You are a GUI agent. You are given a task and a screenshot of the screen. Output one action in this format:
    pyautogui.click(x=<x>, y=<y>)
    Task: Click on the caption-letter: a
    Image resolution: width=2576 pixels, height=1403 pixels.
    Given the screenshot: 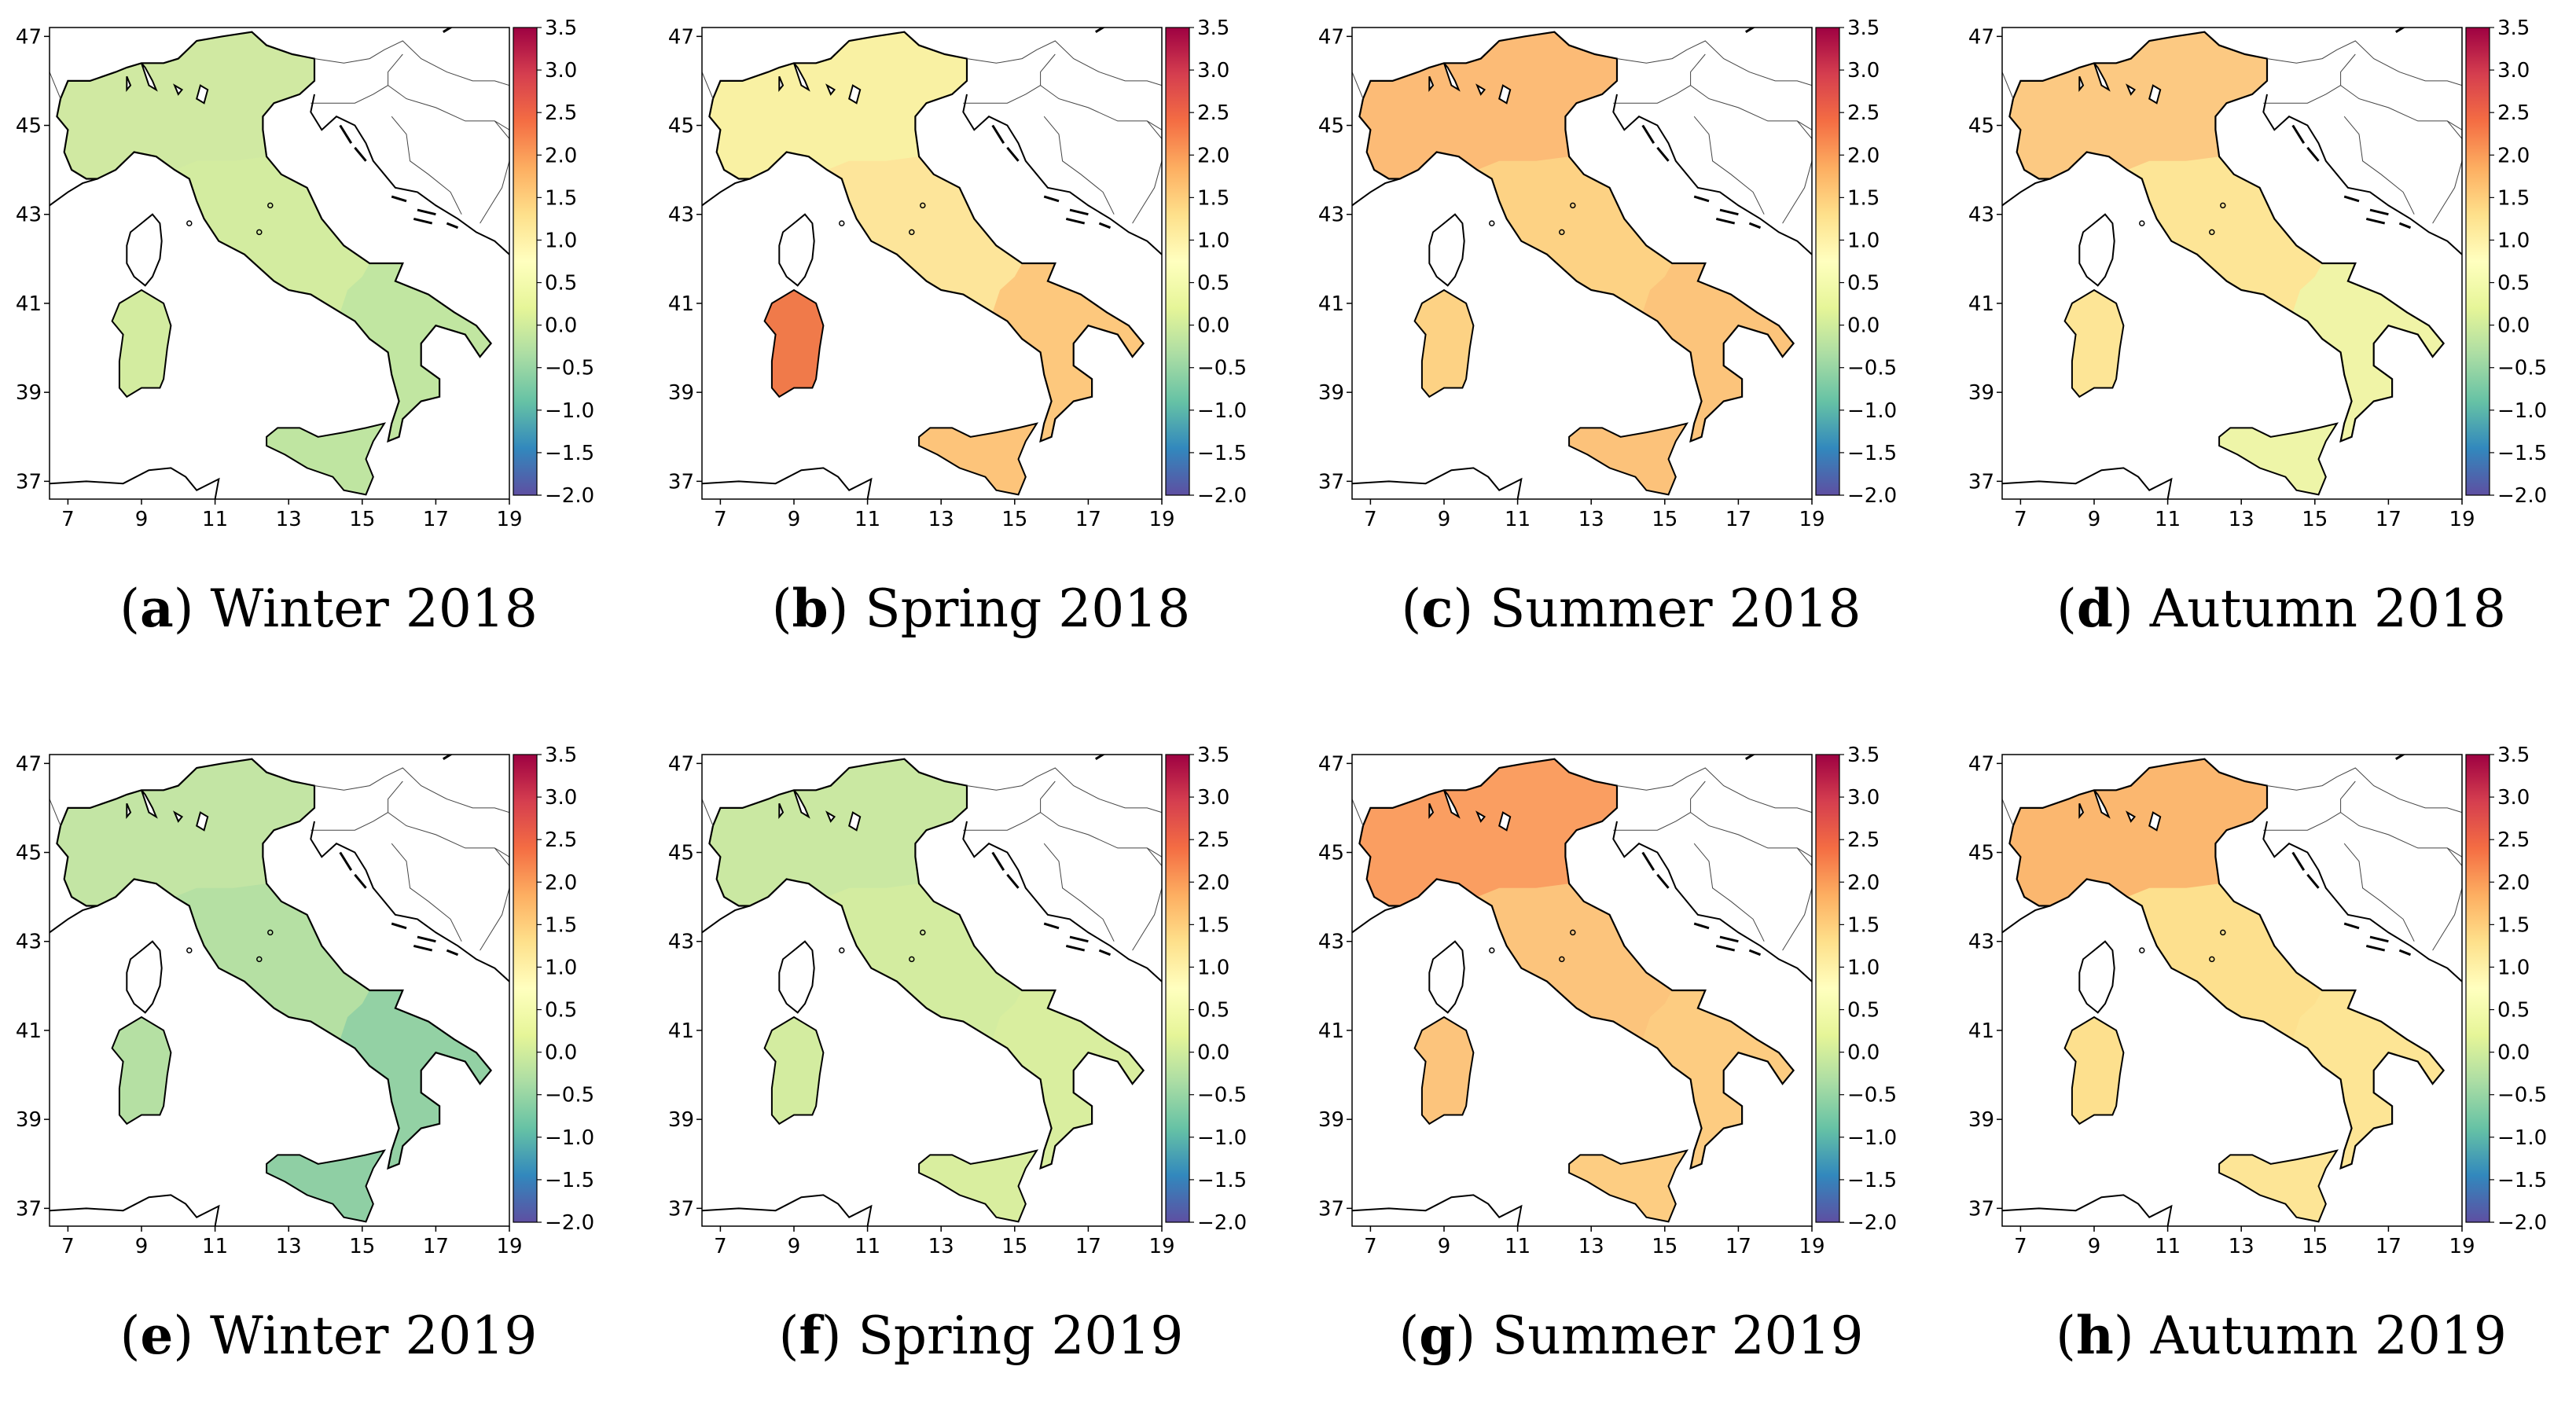 What is the action you would take?
    pyautogui.click(x=156, y=608)
    